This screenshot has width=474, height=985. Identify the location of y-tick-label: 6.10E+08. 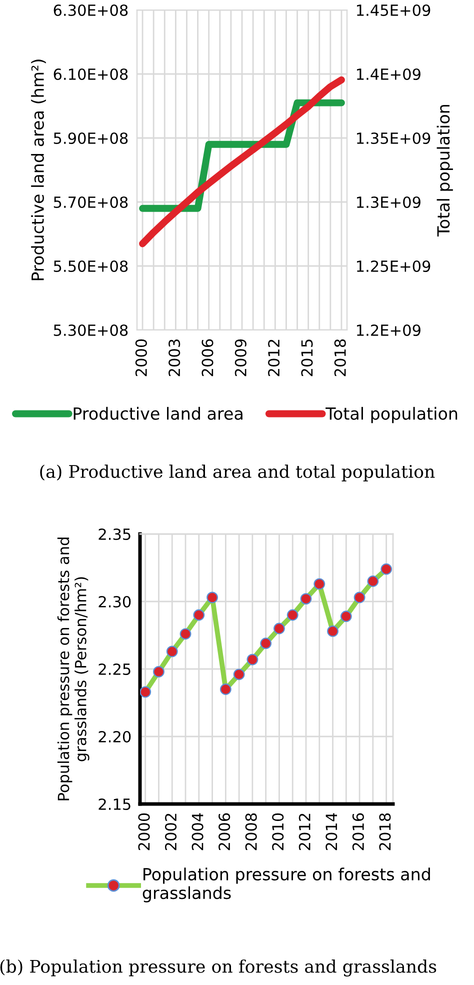
(91, 74).